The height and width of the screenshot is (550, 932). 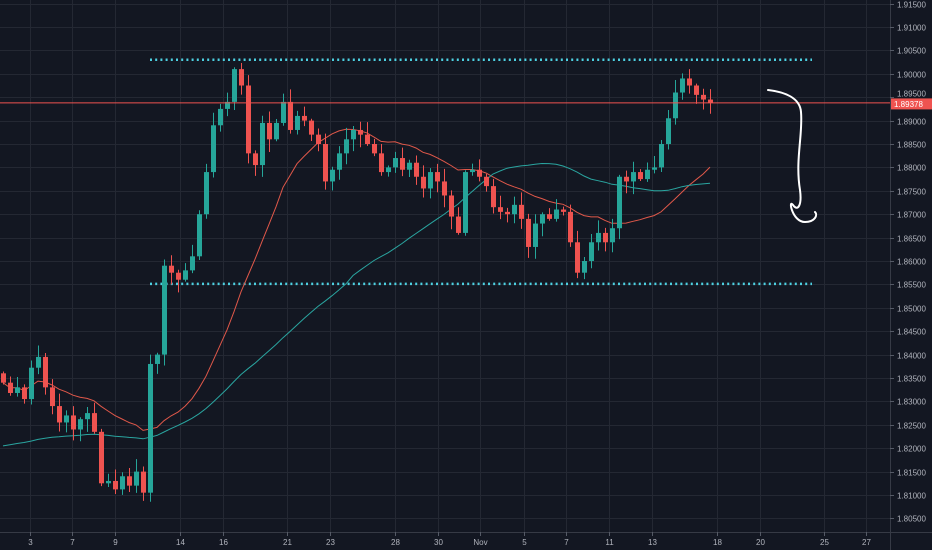 I want to click on price-tick-label: 1.80500, so click(x=911, y=519).